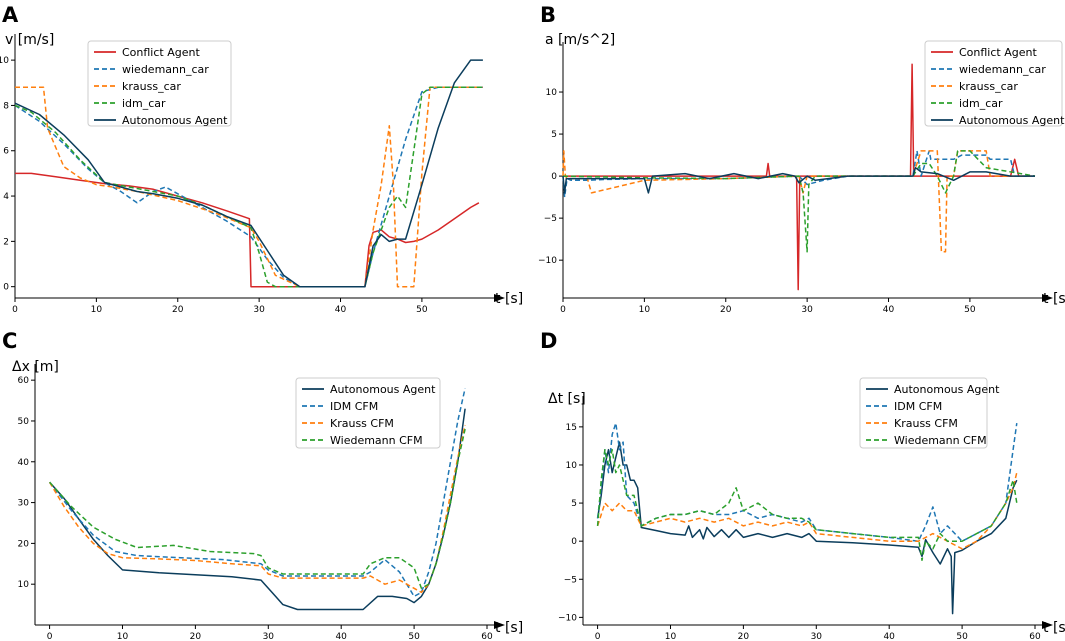  Describe the element at coordinates (362, 423) in the screenshot. I see `legend-label-c-2: Krauss CFM` at that location.